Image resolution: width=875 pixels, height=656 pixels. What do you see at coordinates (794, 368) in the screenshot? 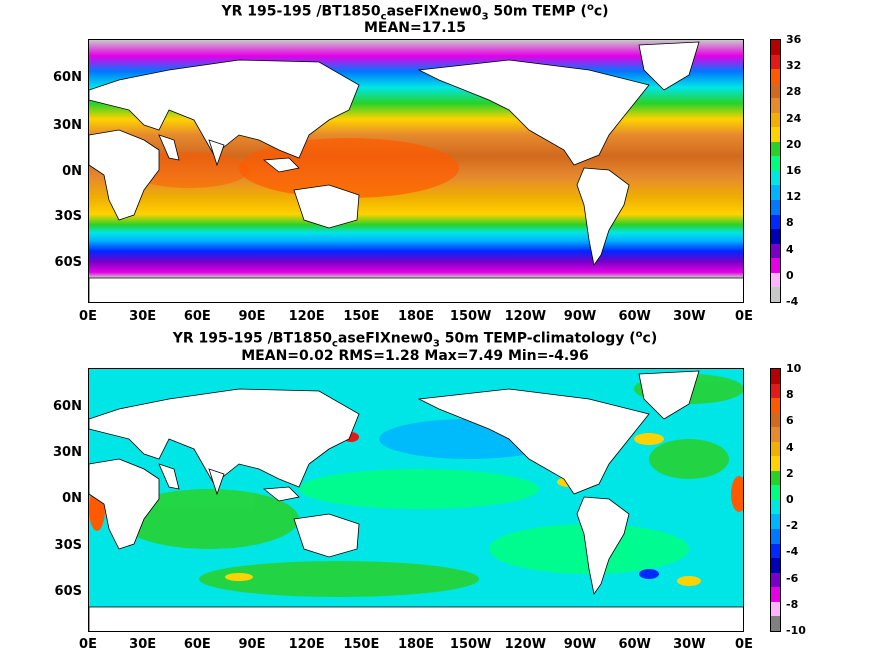
I see `panel2-colorbar-label-0: 10` at bounding box center [794, 368].